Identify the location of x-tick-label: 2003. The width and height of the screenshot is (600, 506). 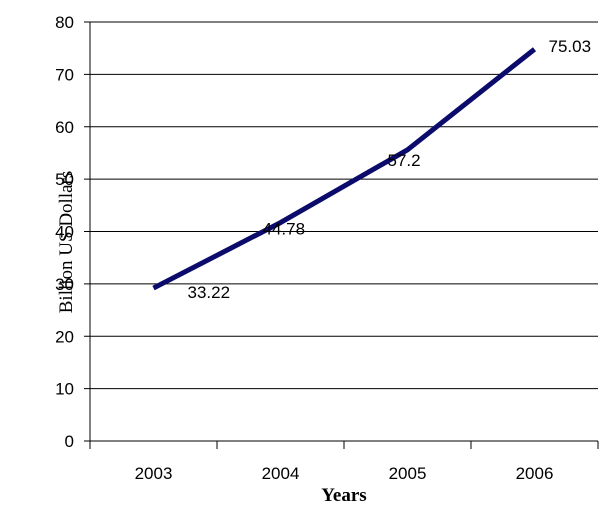
(154, 473).